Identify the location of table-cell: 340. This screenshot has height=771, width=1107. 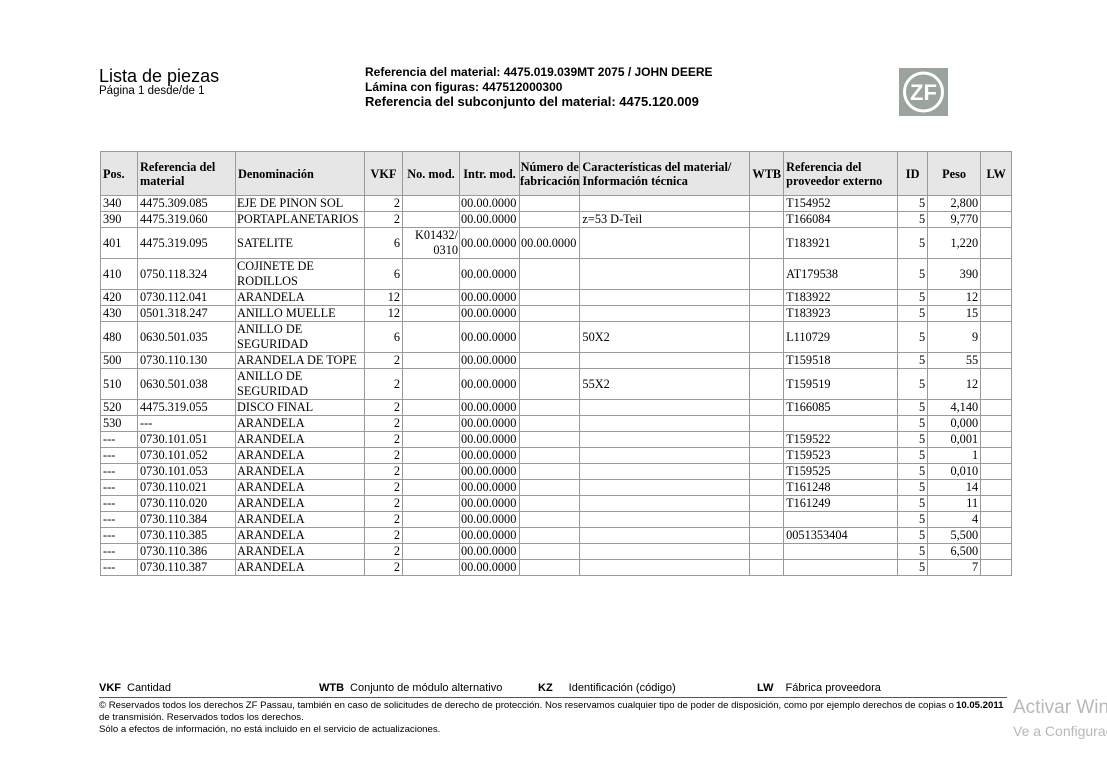
(119, 203).